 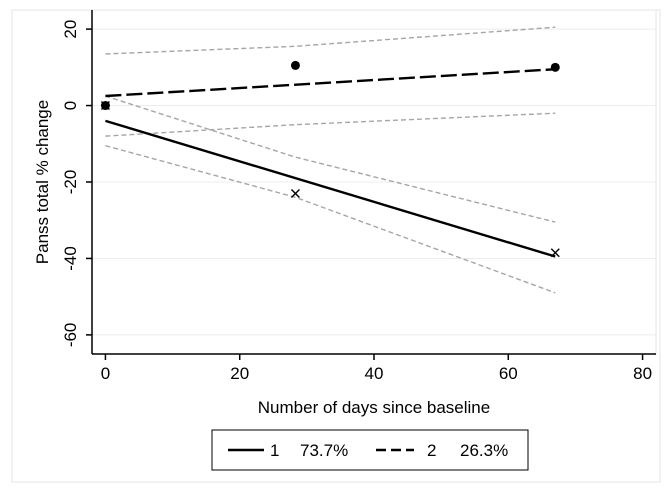 I want to click on legend-share-series-1: 73.7%, so click(x=324, y=450).